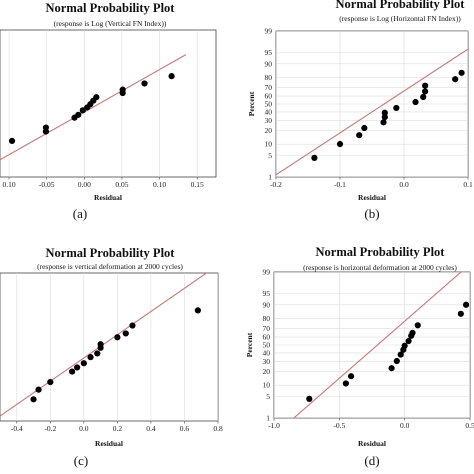 The height and width of the screenshot is (474, 474). Describe the element at coordinates (121, 184) in the screenshot. I see `x-tick-label: 0.05` at that location.